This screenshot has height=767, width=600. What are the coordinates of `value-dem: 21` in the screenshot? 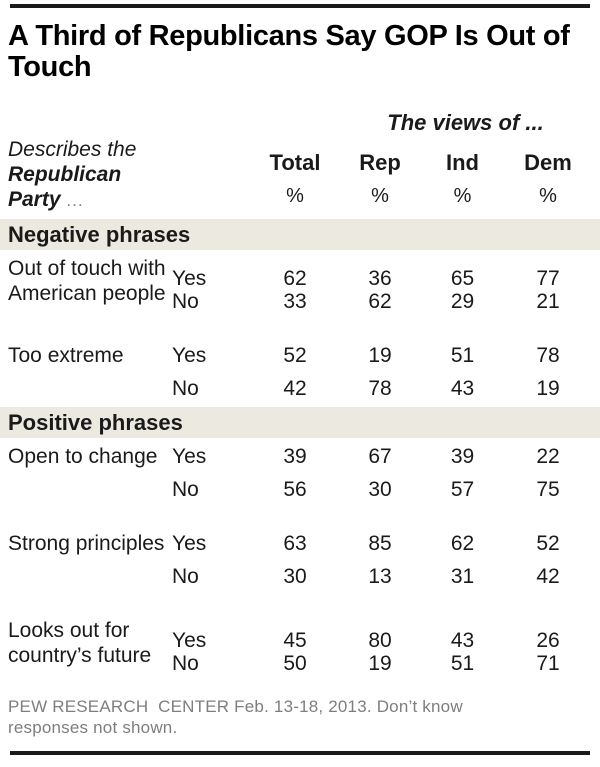 It's located at (548, 301).